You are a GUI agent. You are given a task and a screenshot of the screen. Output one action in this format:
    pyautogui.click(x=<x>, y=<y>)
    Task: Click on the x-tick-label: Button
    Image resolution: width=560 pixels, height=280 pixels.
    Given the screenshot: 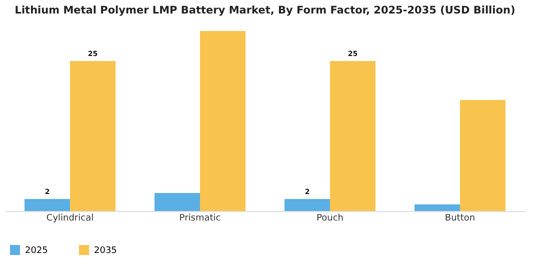 What is the action you would take?
    pyautogui.click(x=460, y=219)
    